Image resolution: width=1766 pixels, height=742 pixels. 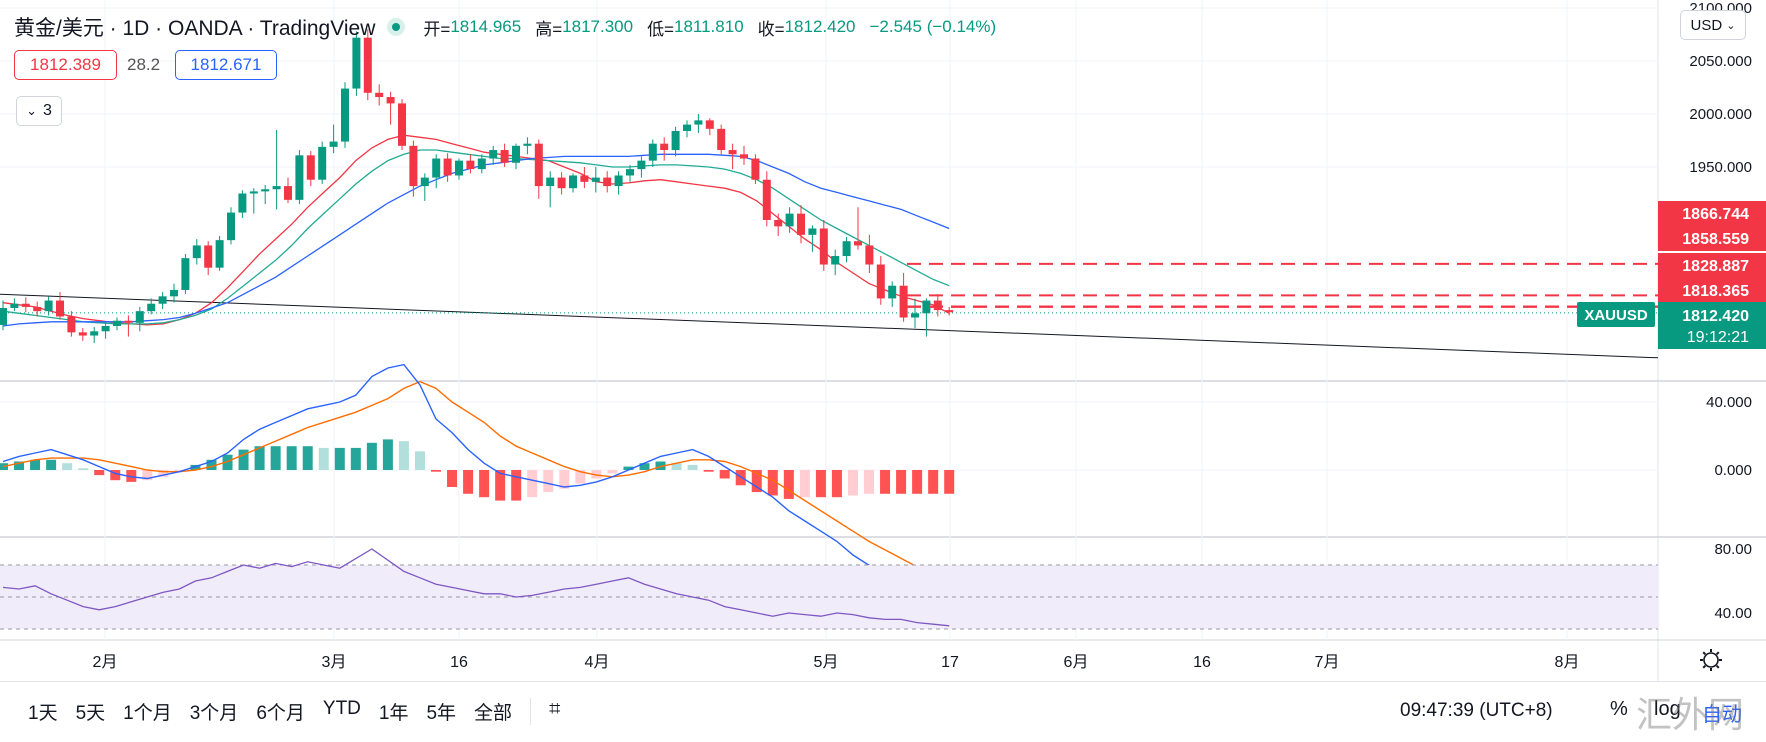 I want to click on auto-scale-toggle: 自动, so click(x=1722, y=715).